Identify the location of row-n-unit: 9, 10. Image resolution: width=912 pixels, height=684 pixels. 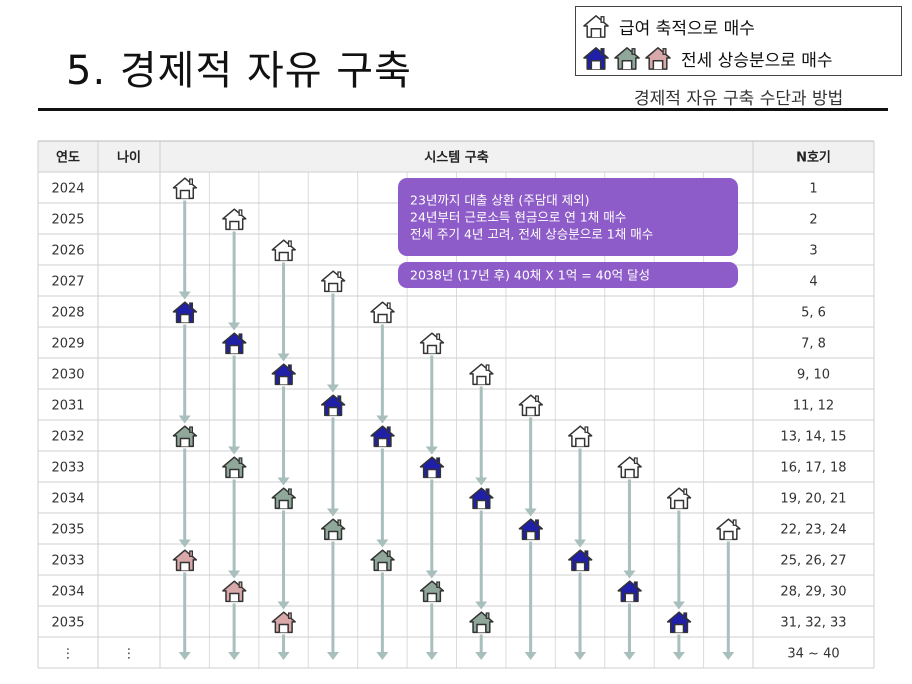
(813, 375).